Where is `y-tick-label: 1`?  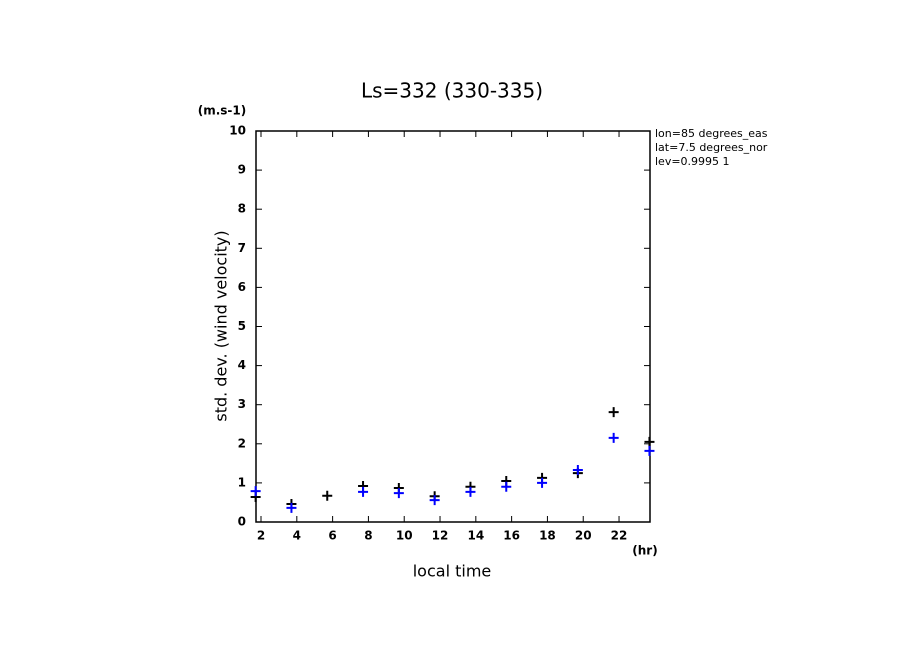 y-tick-label: 1 is located at coordinates (242, 482).